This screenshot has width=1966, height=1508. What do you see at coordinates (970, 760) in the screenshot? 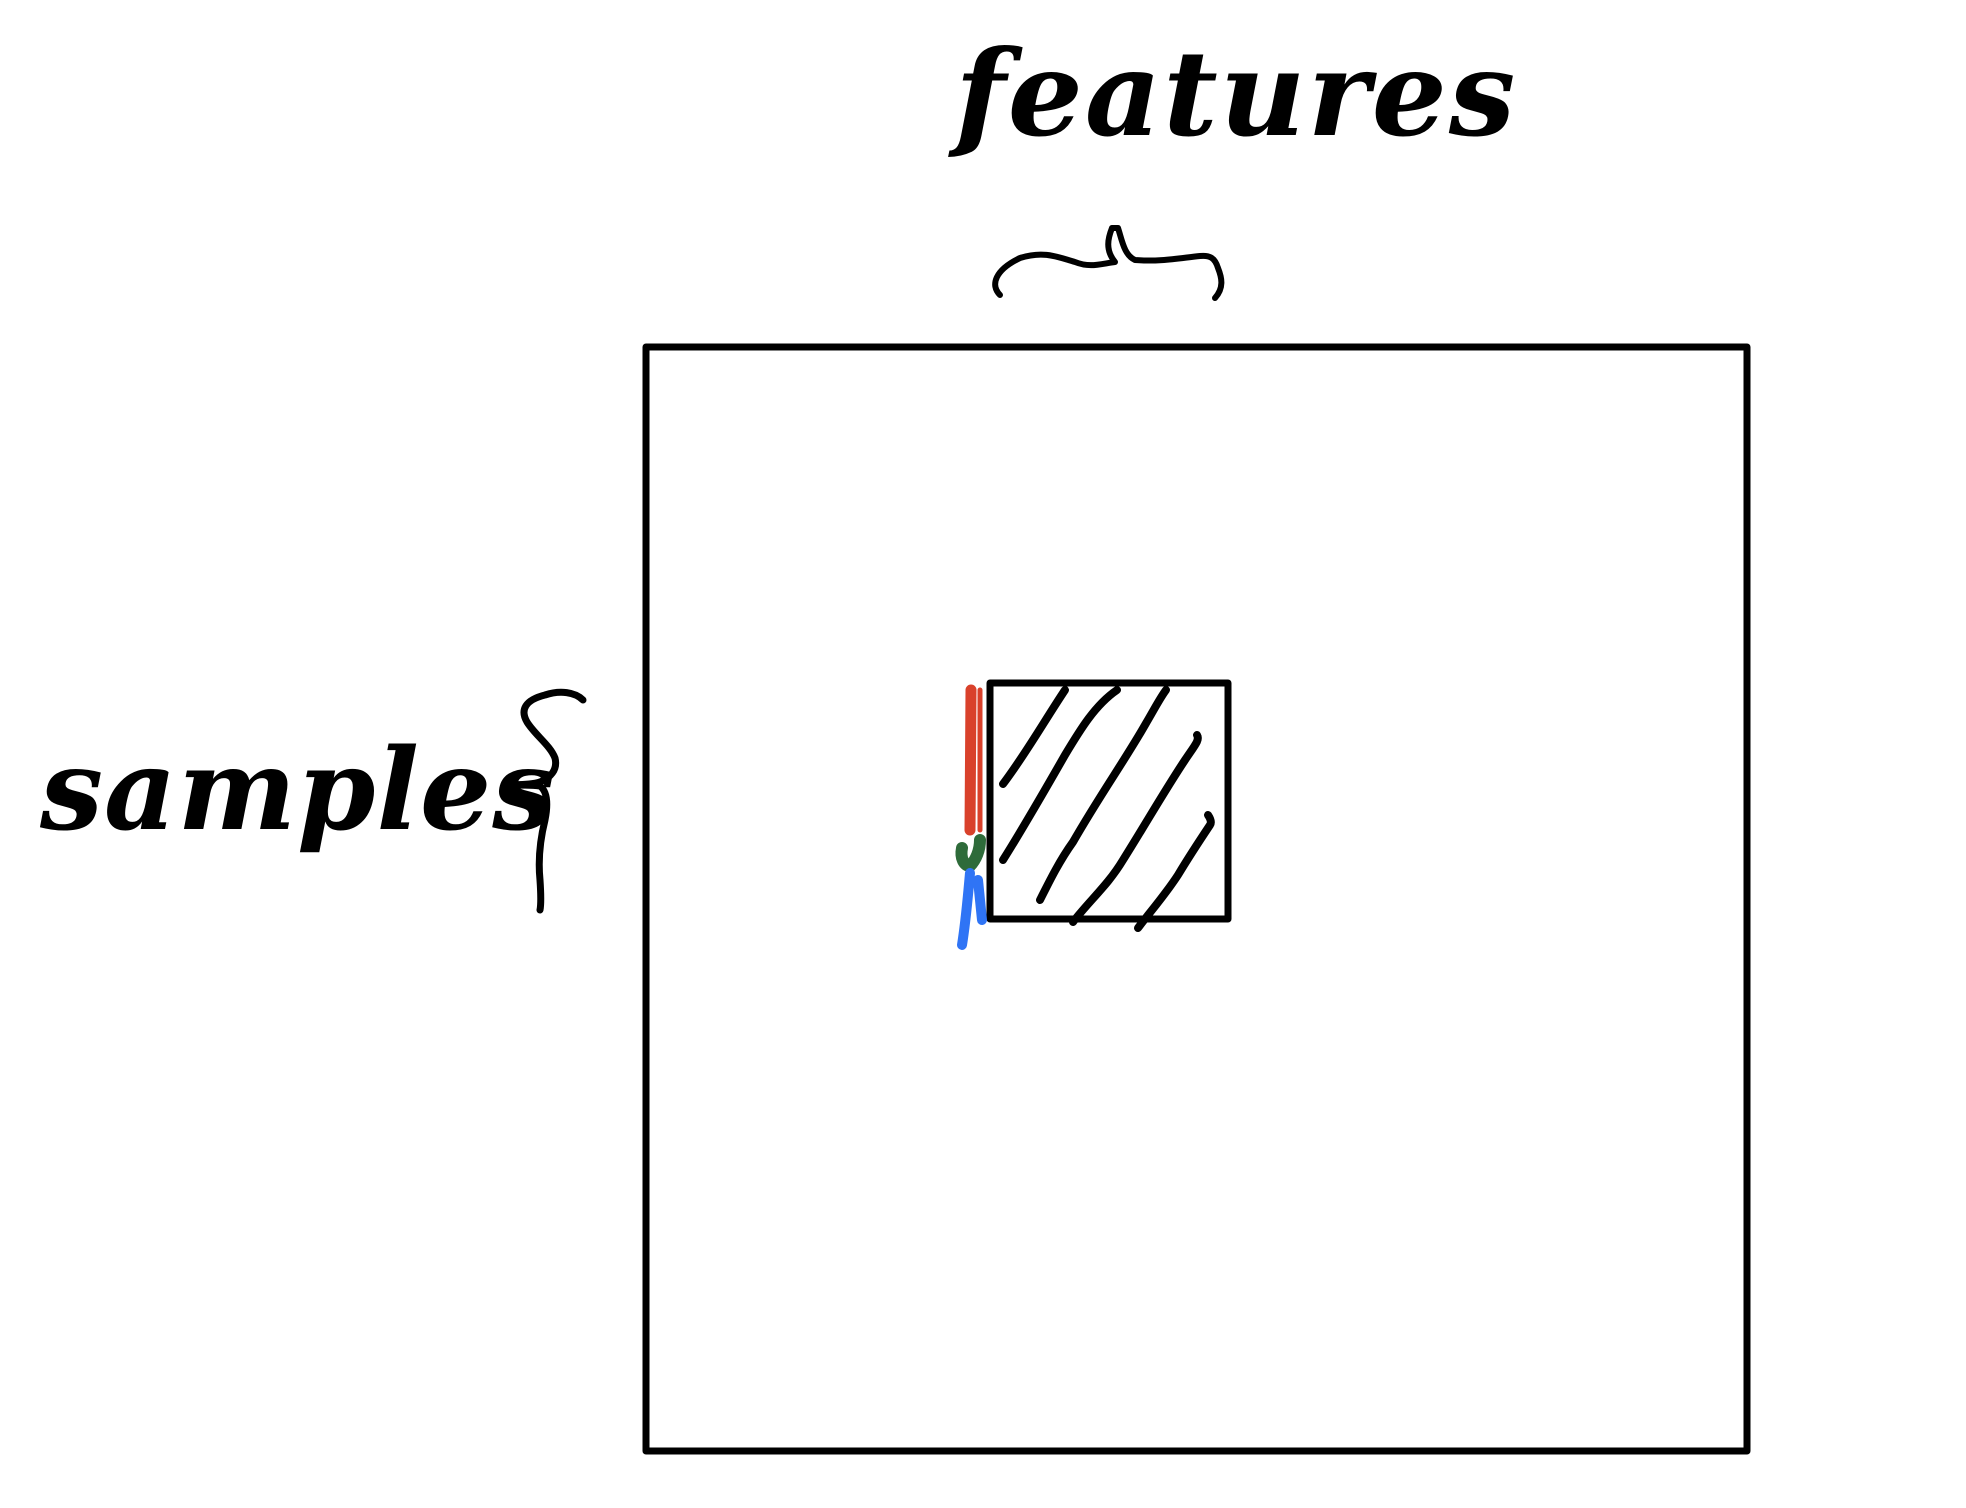
I see `red-bar` at bounding box center [970, 760].